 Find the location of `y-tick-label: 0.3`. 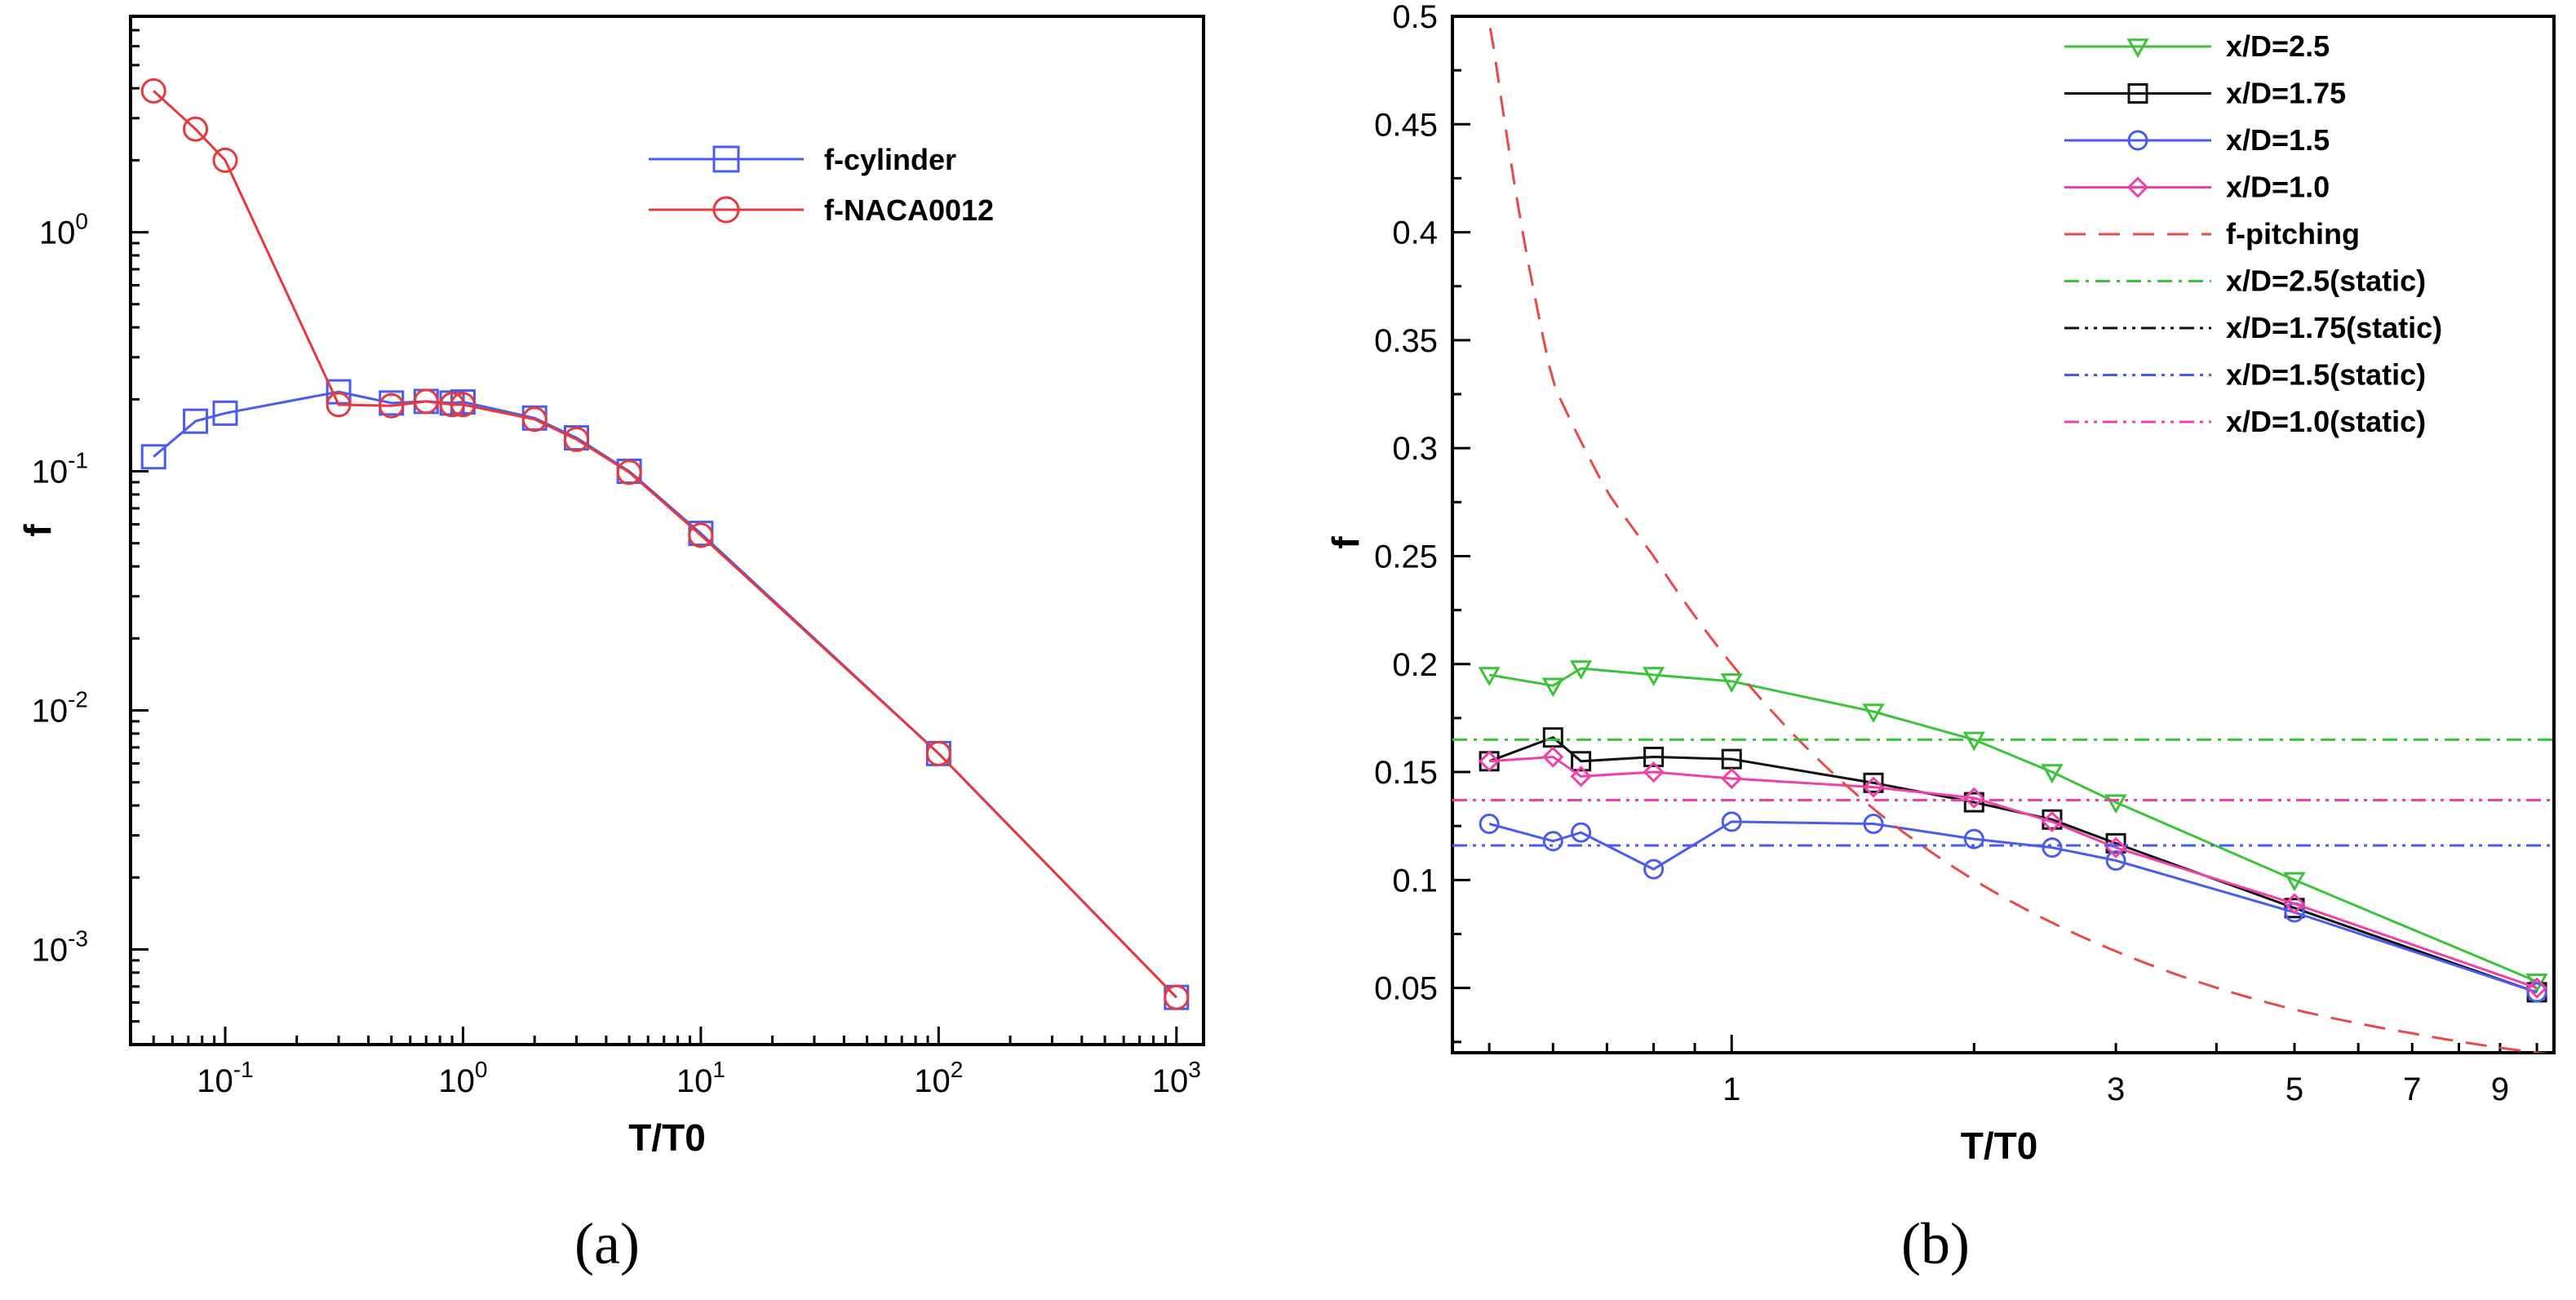

y-tick-label: 0.3 is located at coordinates (1415, 449).